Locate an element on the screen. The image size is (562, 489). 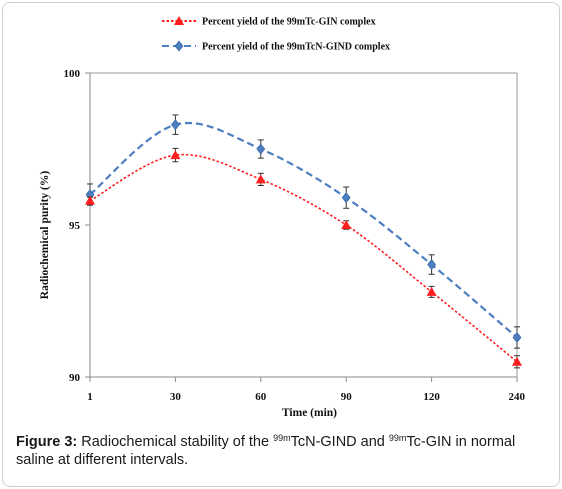
y-axis-title: Radiochemical purity (%) is located at coordinates (45, 235).